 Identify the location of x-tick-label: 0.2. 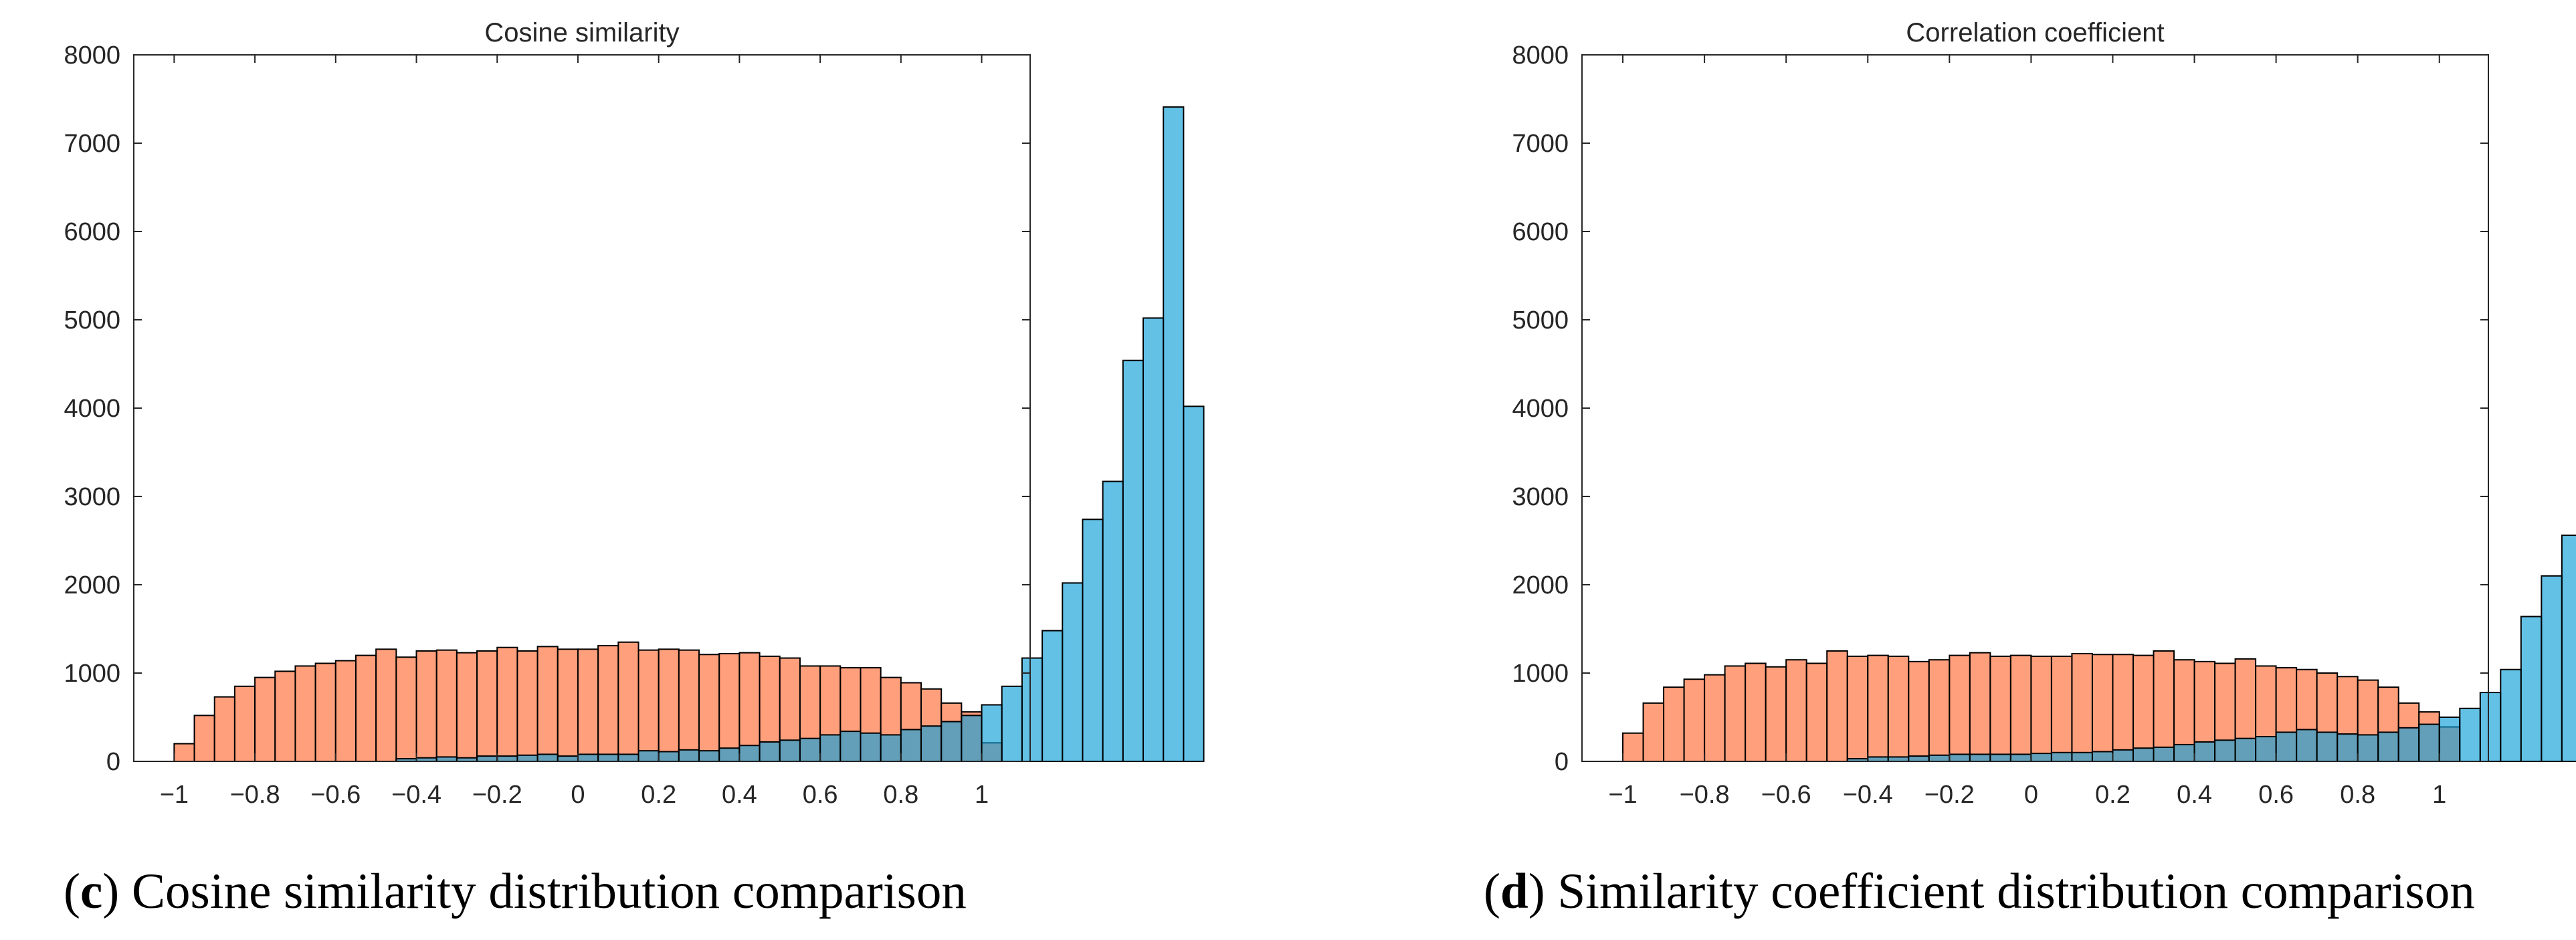
(2113, 795).